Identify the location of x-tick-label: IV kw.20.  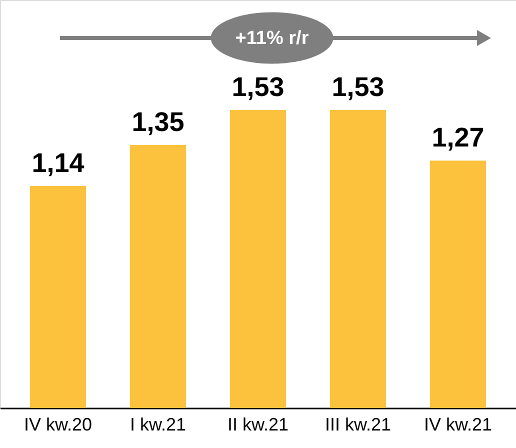
(58, 424).